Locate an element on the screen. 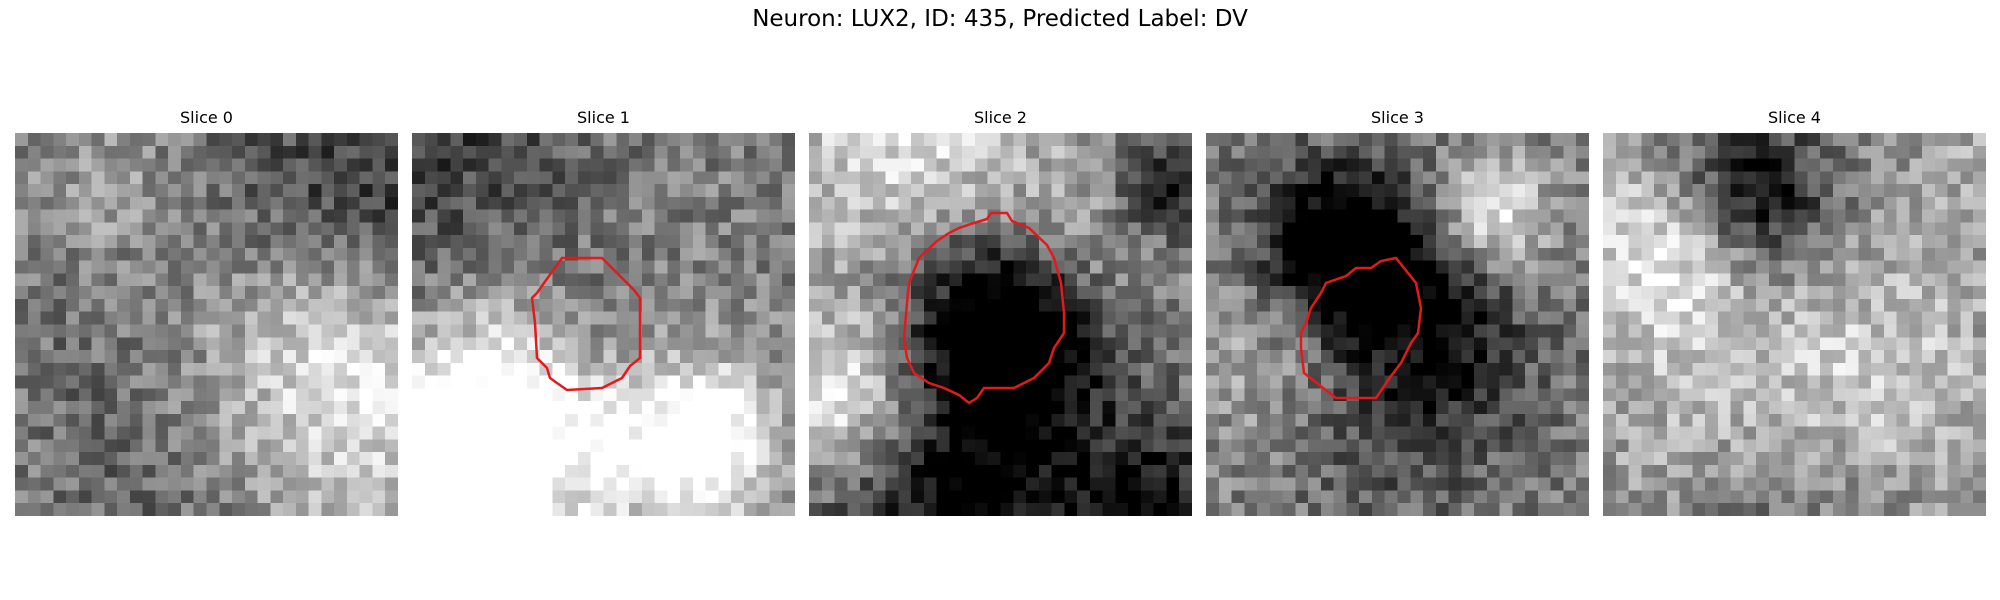  slice-title: Slice 2 is located at coordinates (1000, 117).